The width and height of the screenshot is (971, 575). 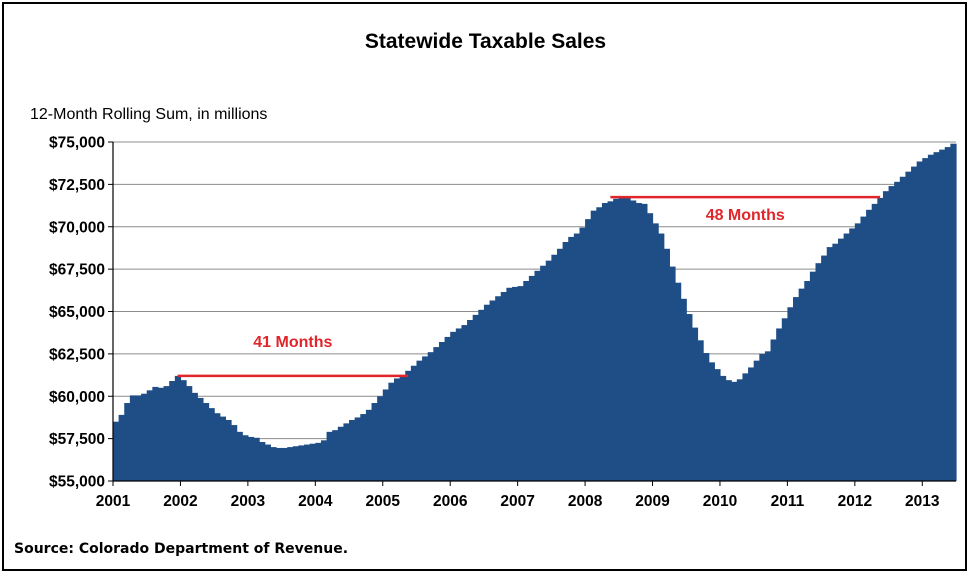 What do you see at coordinates (77, 227) in the screenshot?
I see `y-tick-label: $70,000` at bounding box center [77, 227].